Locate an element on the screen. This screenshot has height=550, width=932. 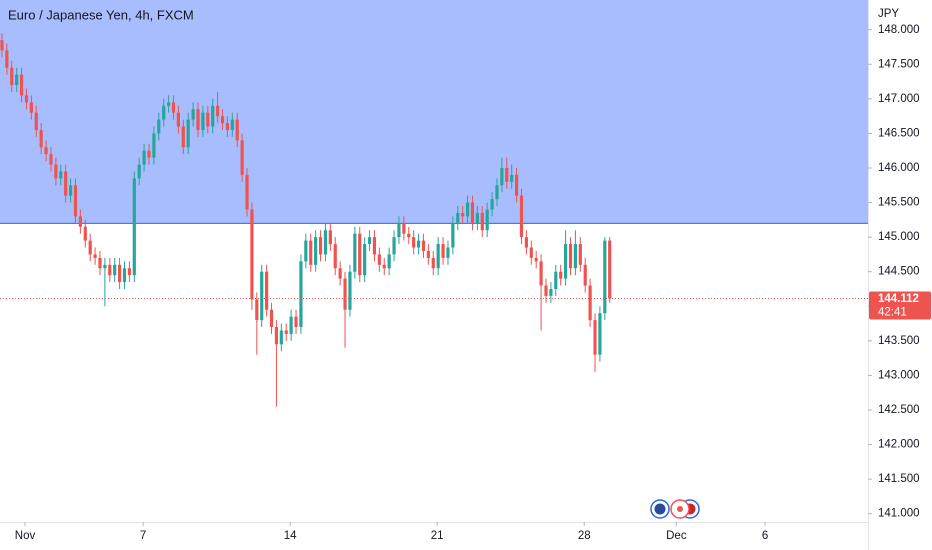
currency-label: JPY is located at coordinates (888, 14).